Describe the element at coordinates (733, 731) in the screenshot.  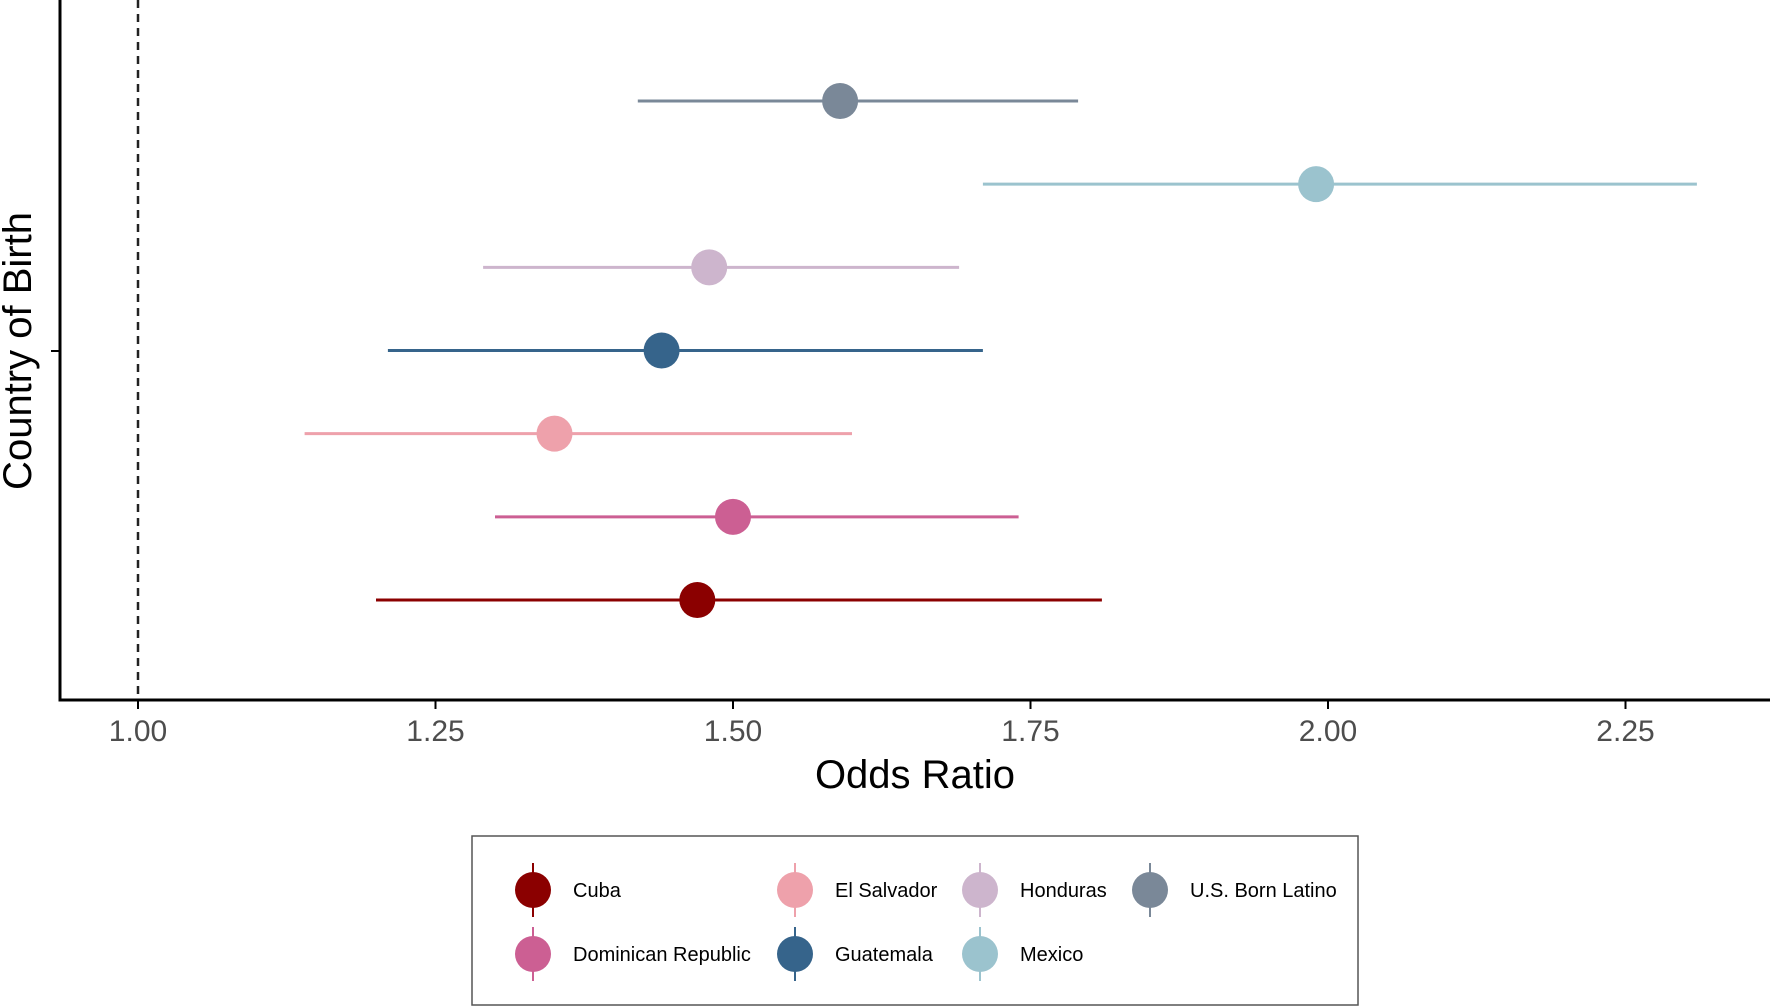
I see `x-tick-label: 1.50` at that location.